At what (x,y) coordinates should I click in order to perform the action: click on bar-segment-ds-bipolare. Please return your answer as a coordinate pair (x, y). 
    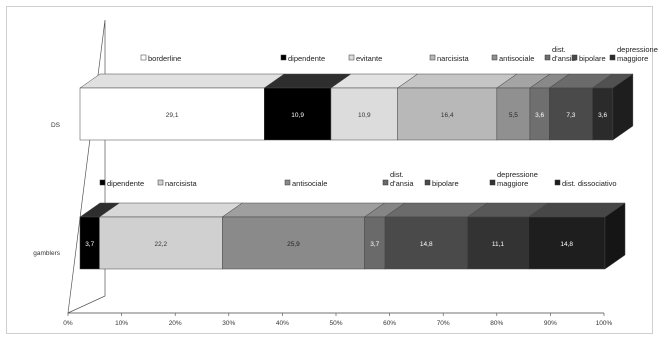
    Looking at the image, I should click on (571, 114).